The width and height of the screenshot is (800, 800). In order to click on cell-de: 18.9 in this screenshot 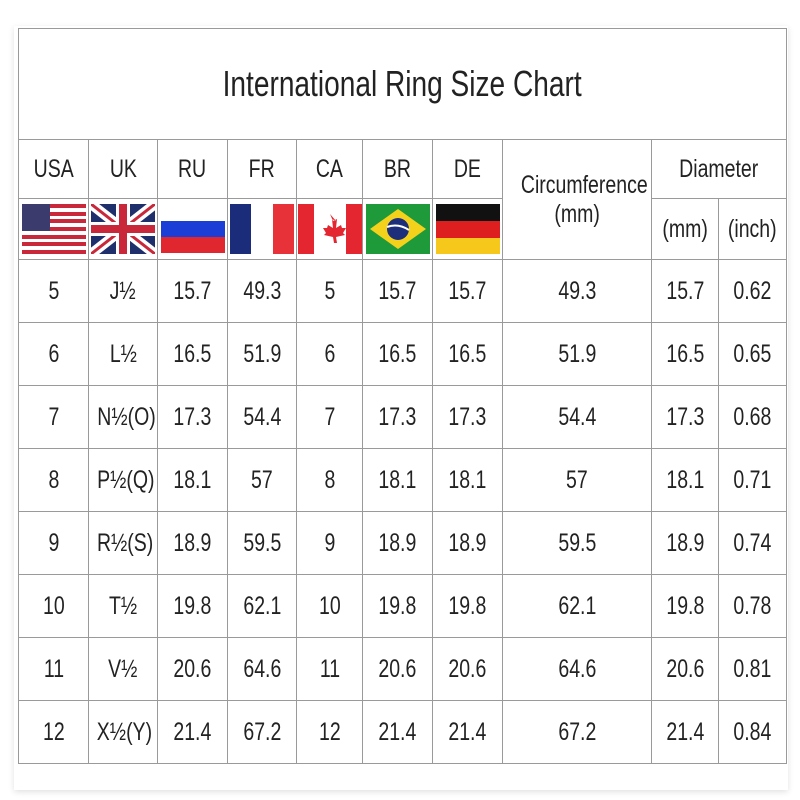, I will do `click(467, 543)`.